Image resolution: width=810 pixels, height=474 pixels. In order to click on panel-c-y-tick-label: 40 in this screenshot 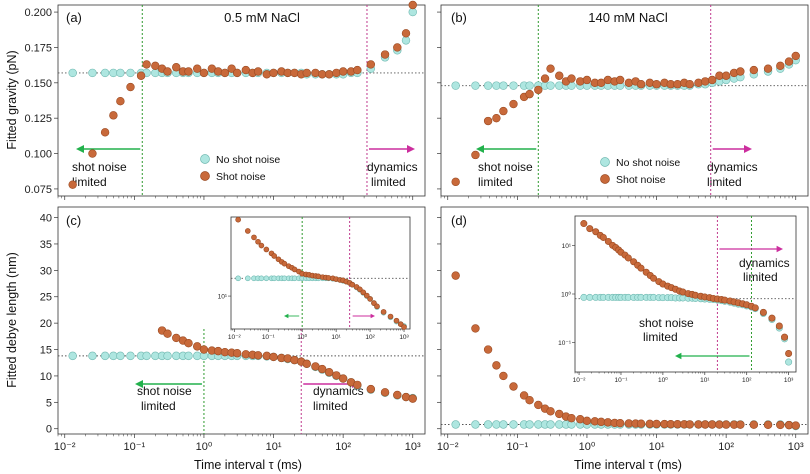, I will do `click(46, 219)`.